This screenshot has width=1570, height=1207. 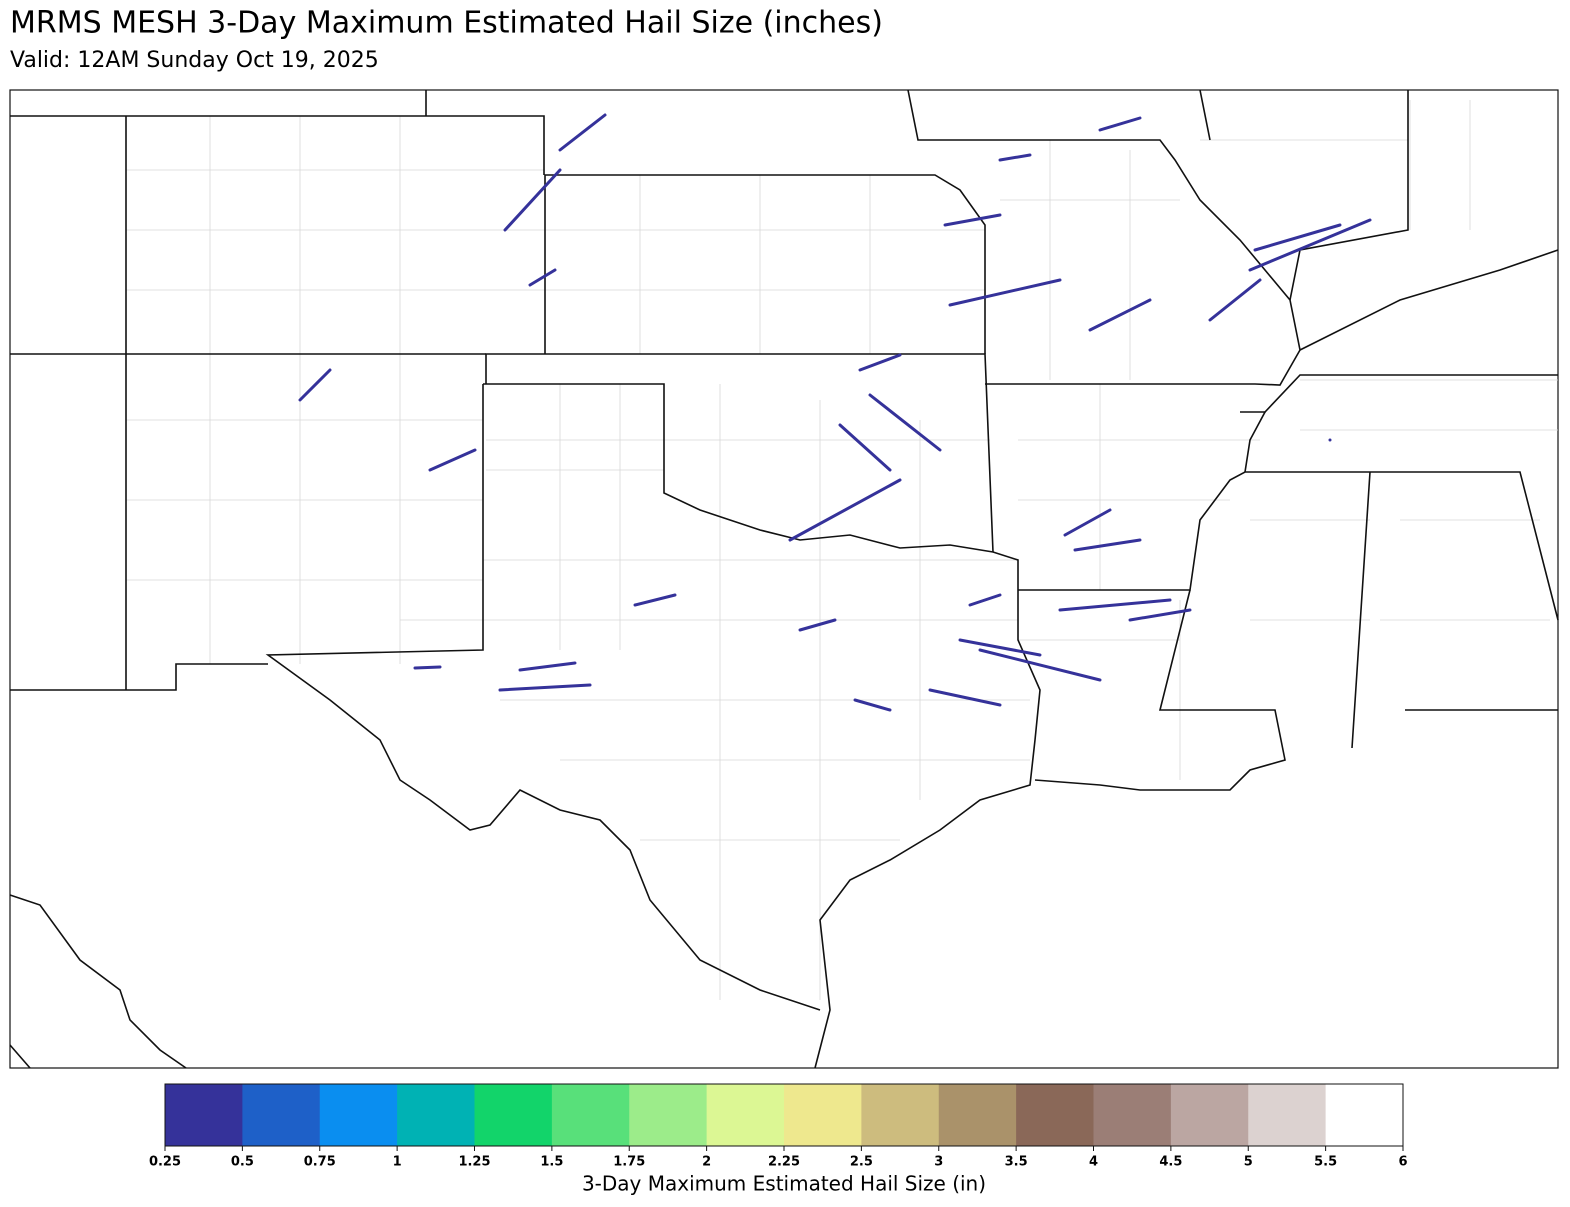 I want to click on colorbar-tick-label: 0.5, so click(x=242, y=1162).